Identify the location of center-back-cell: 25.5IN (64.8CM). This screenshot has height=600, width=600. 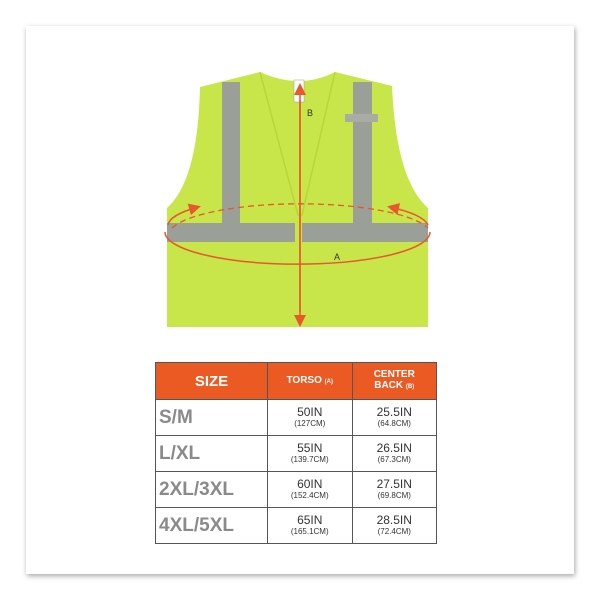
(394, 417).